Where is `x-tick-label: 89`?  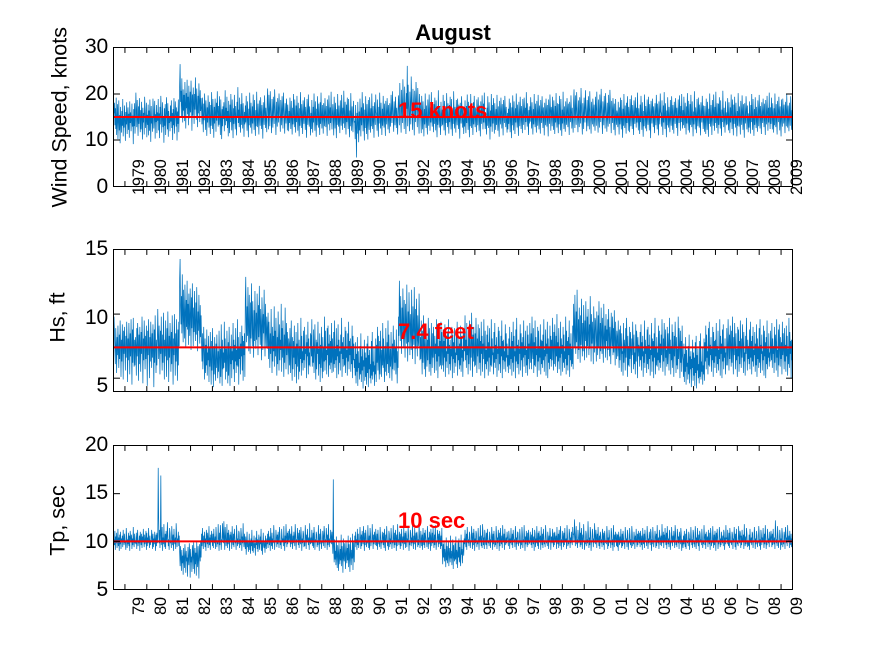 x-tick-label: 89 is located at coordinates (358, 606).